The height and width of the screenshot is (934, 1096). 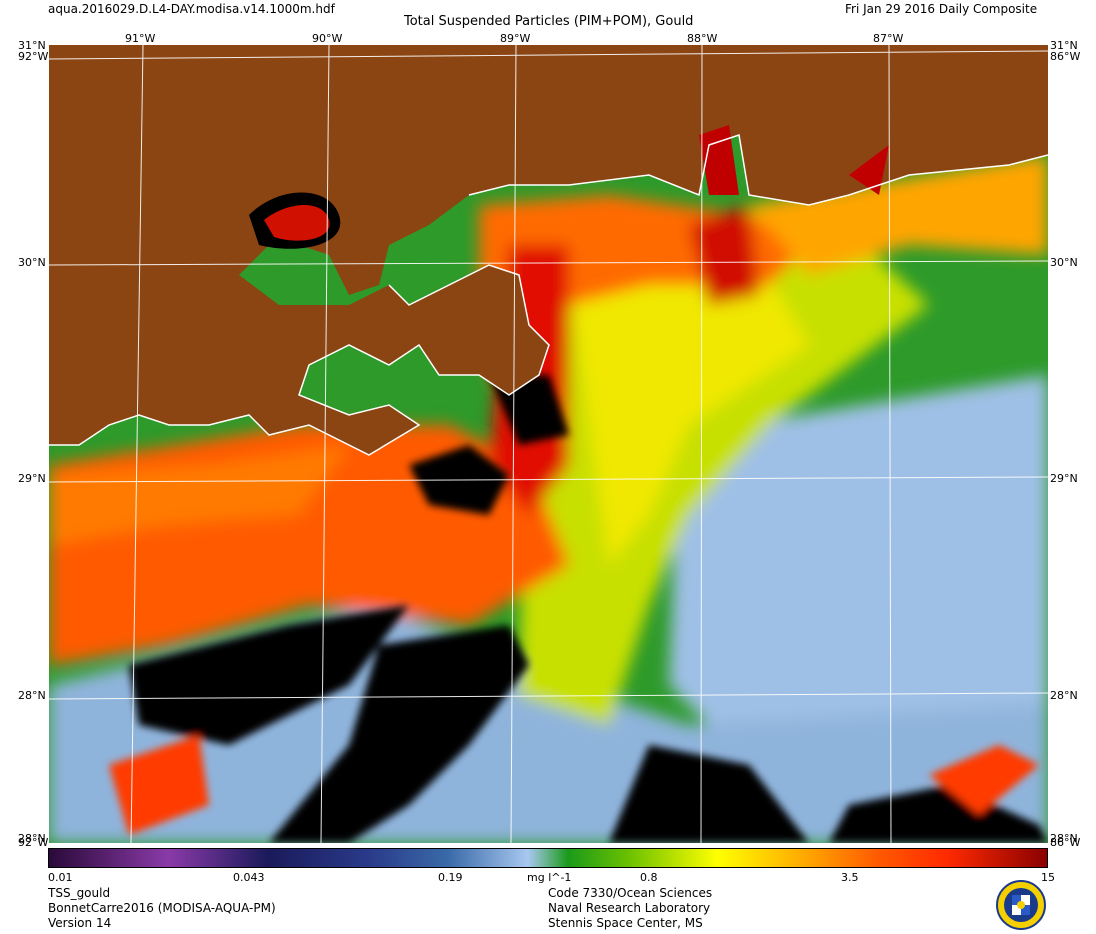 I want to click on colorbar-tick-5: 15, so click(x=1048, y=877).